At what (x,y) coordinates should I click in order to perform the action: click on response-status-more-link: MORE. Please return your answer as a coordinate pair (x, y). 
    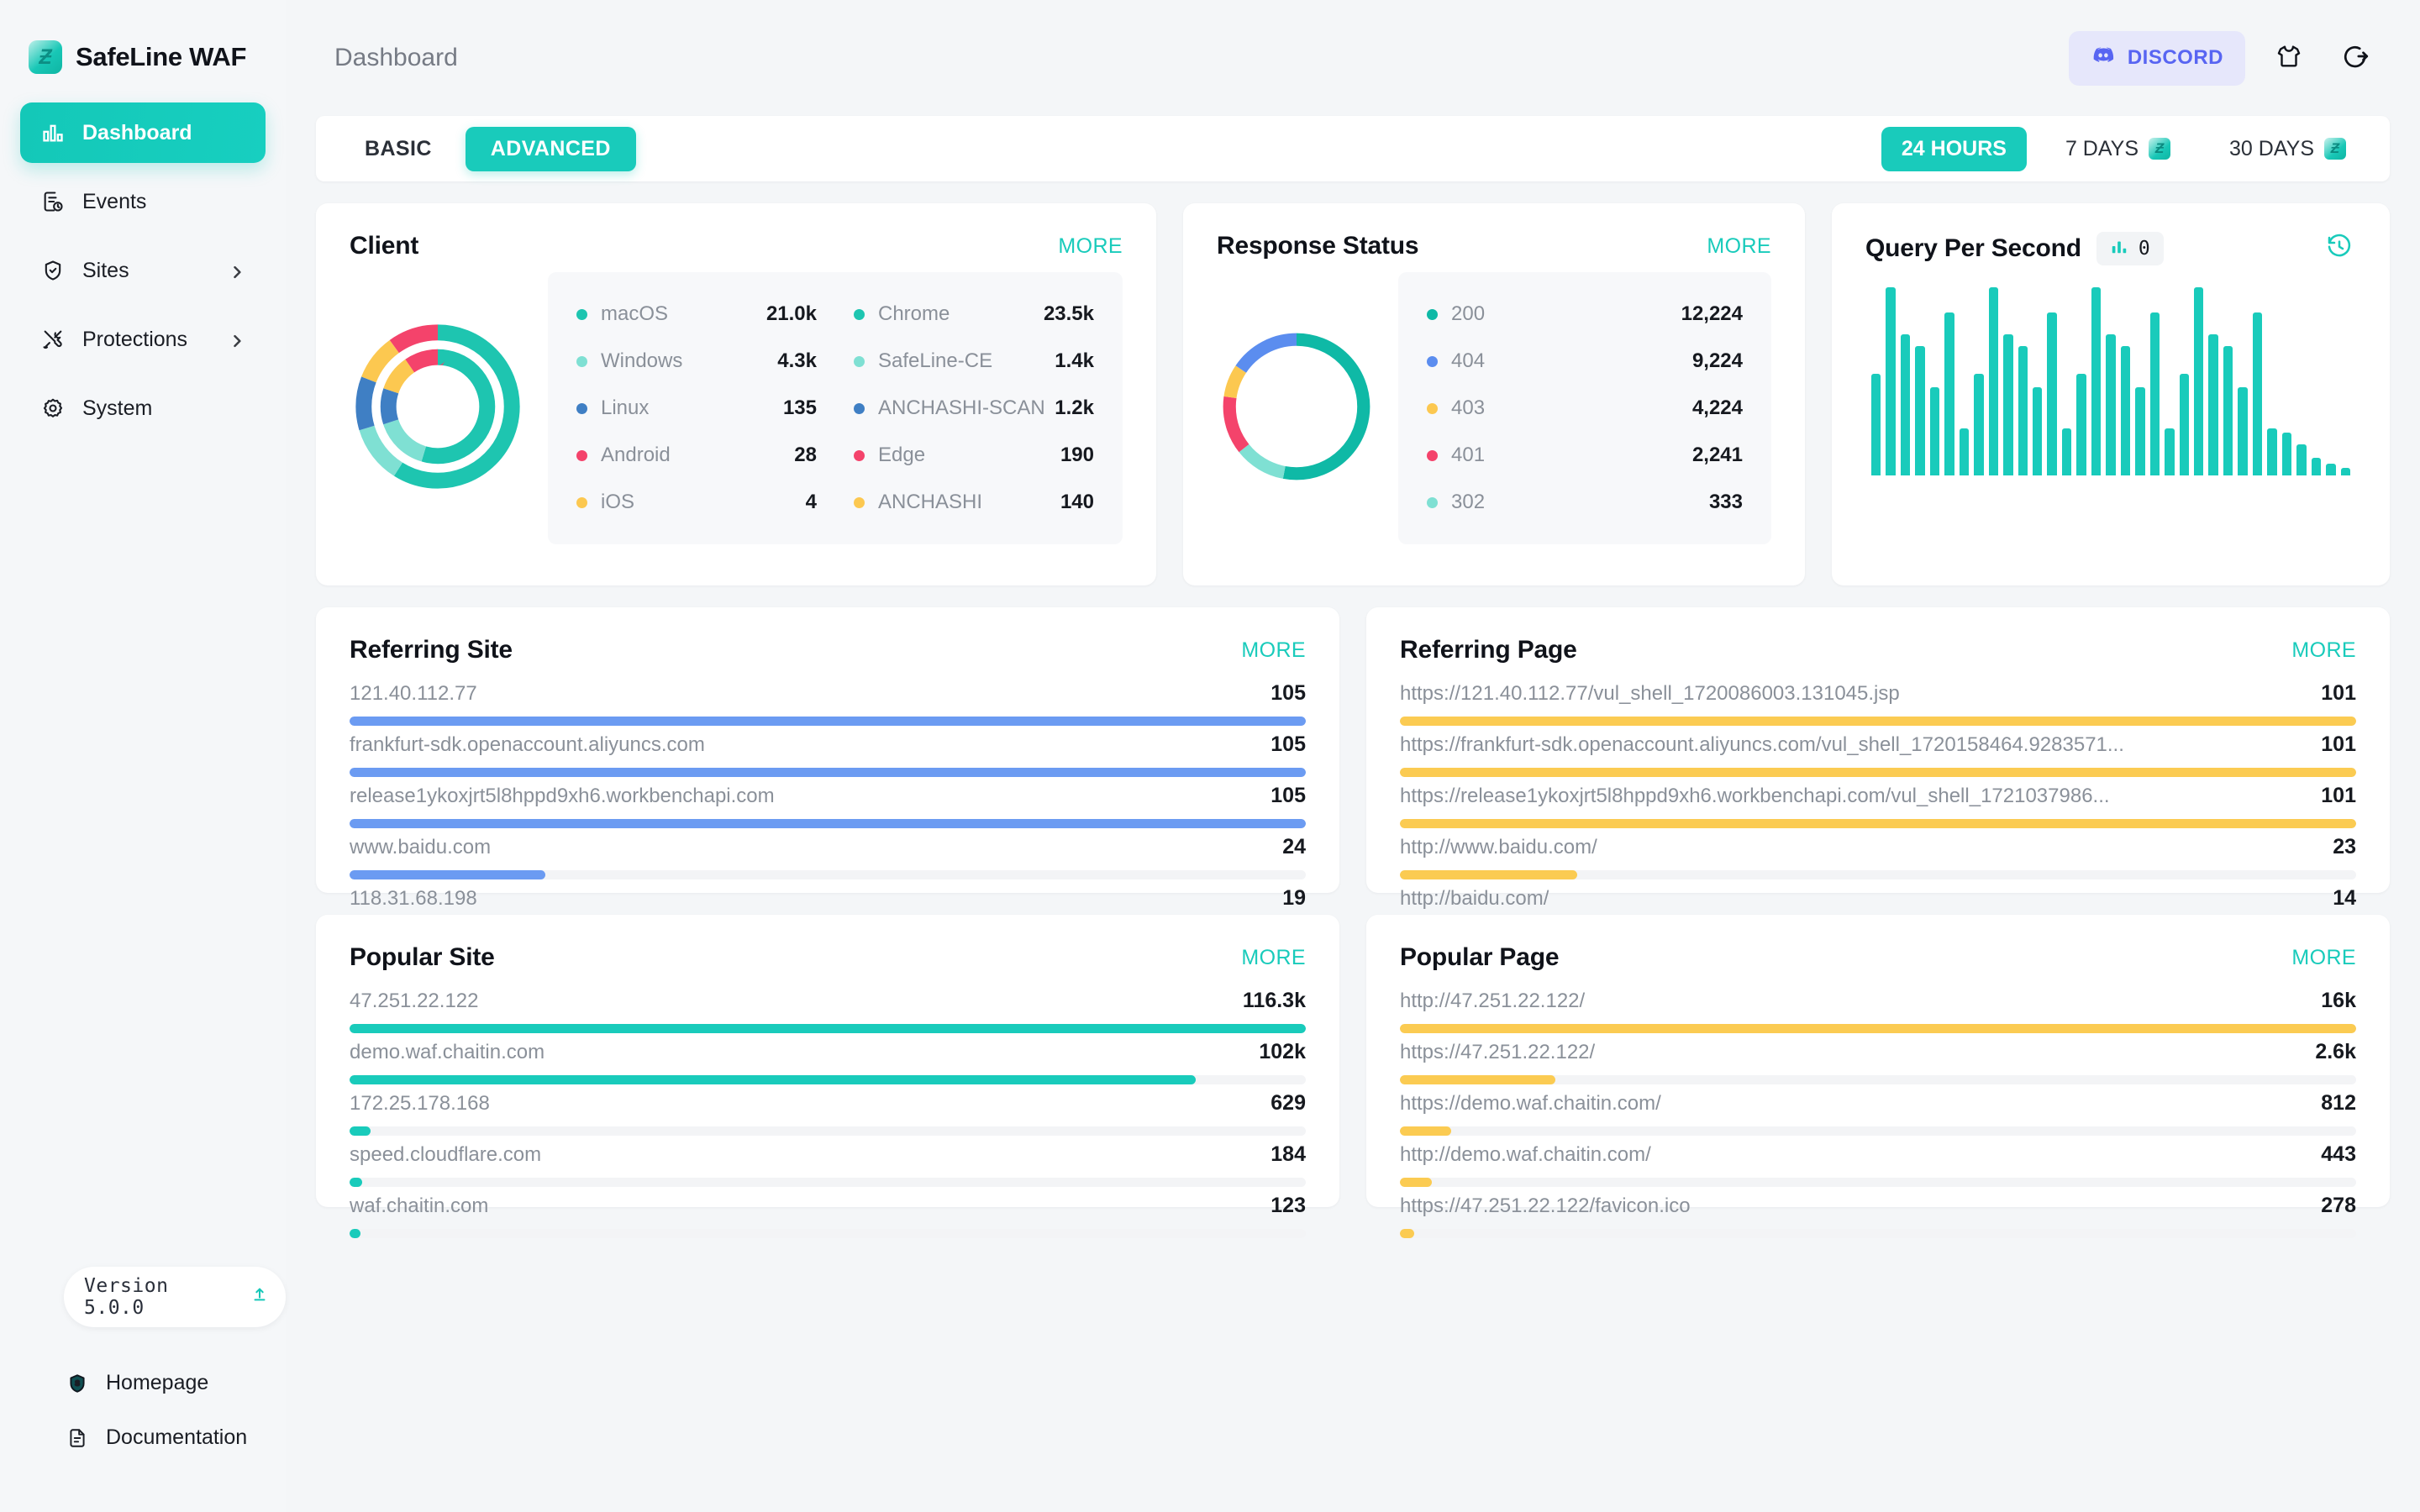
    Looking at the image, I should click on (1739, 246).